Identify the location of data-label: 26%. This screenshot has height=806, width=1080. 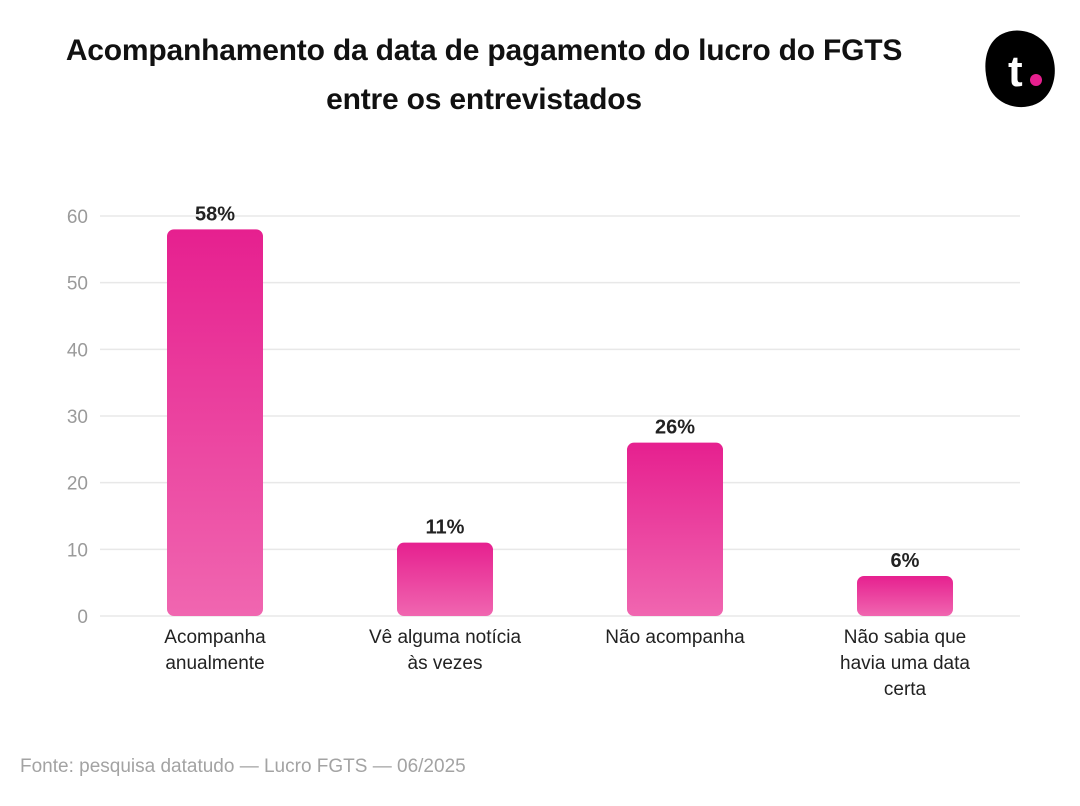
(675, 428).